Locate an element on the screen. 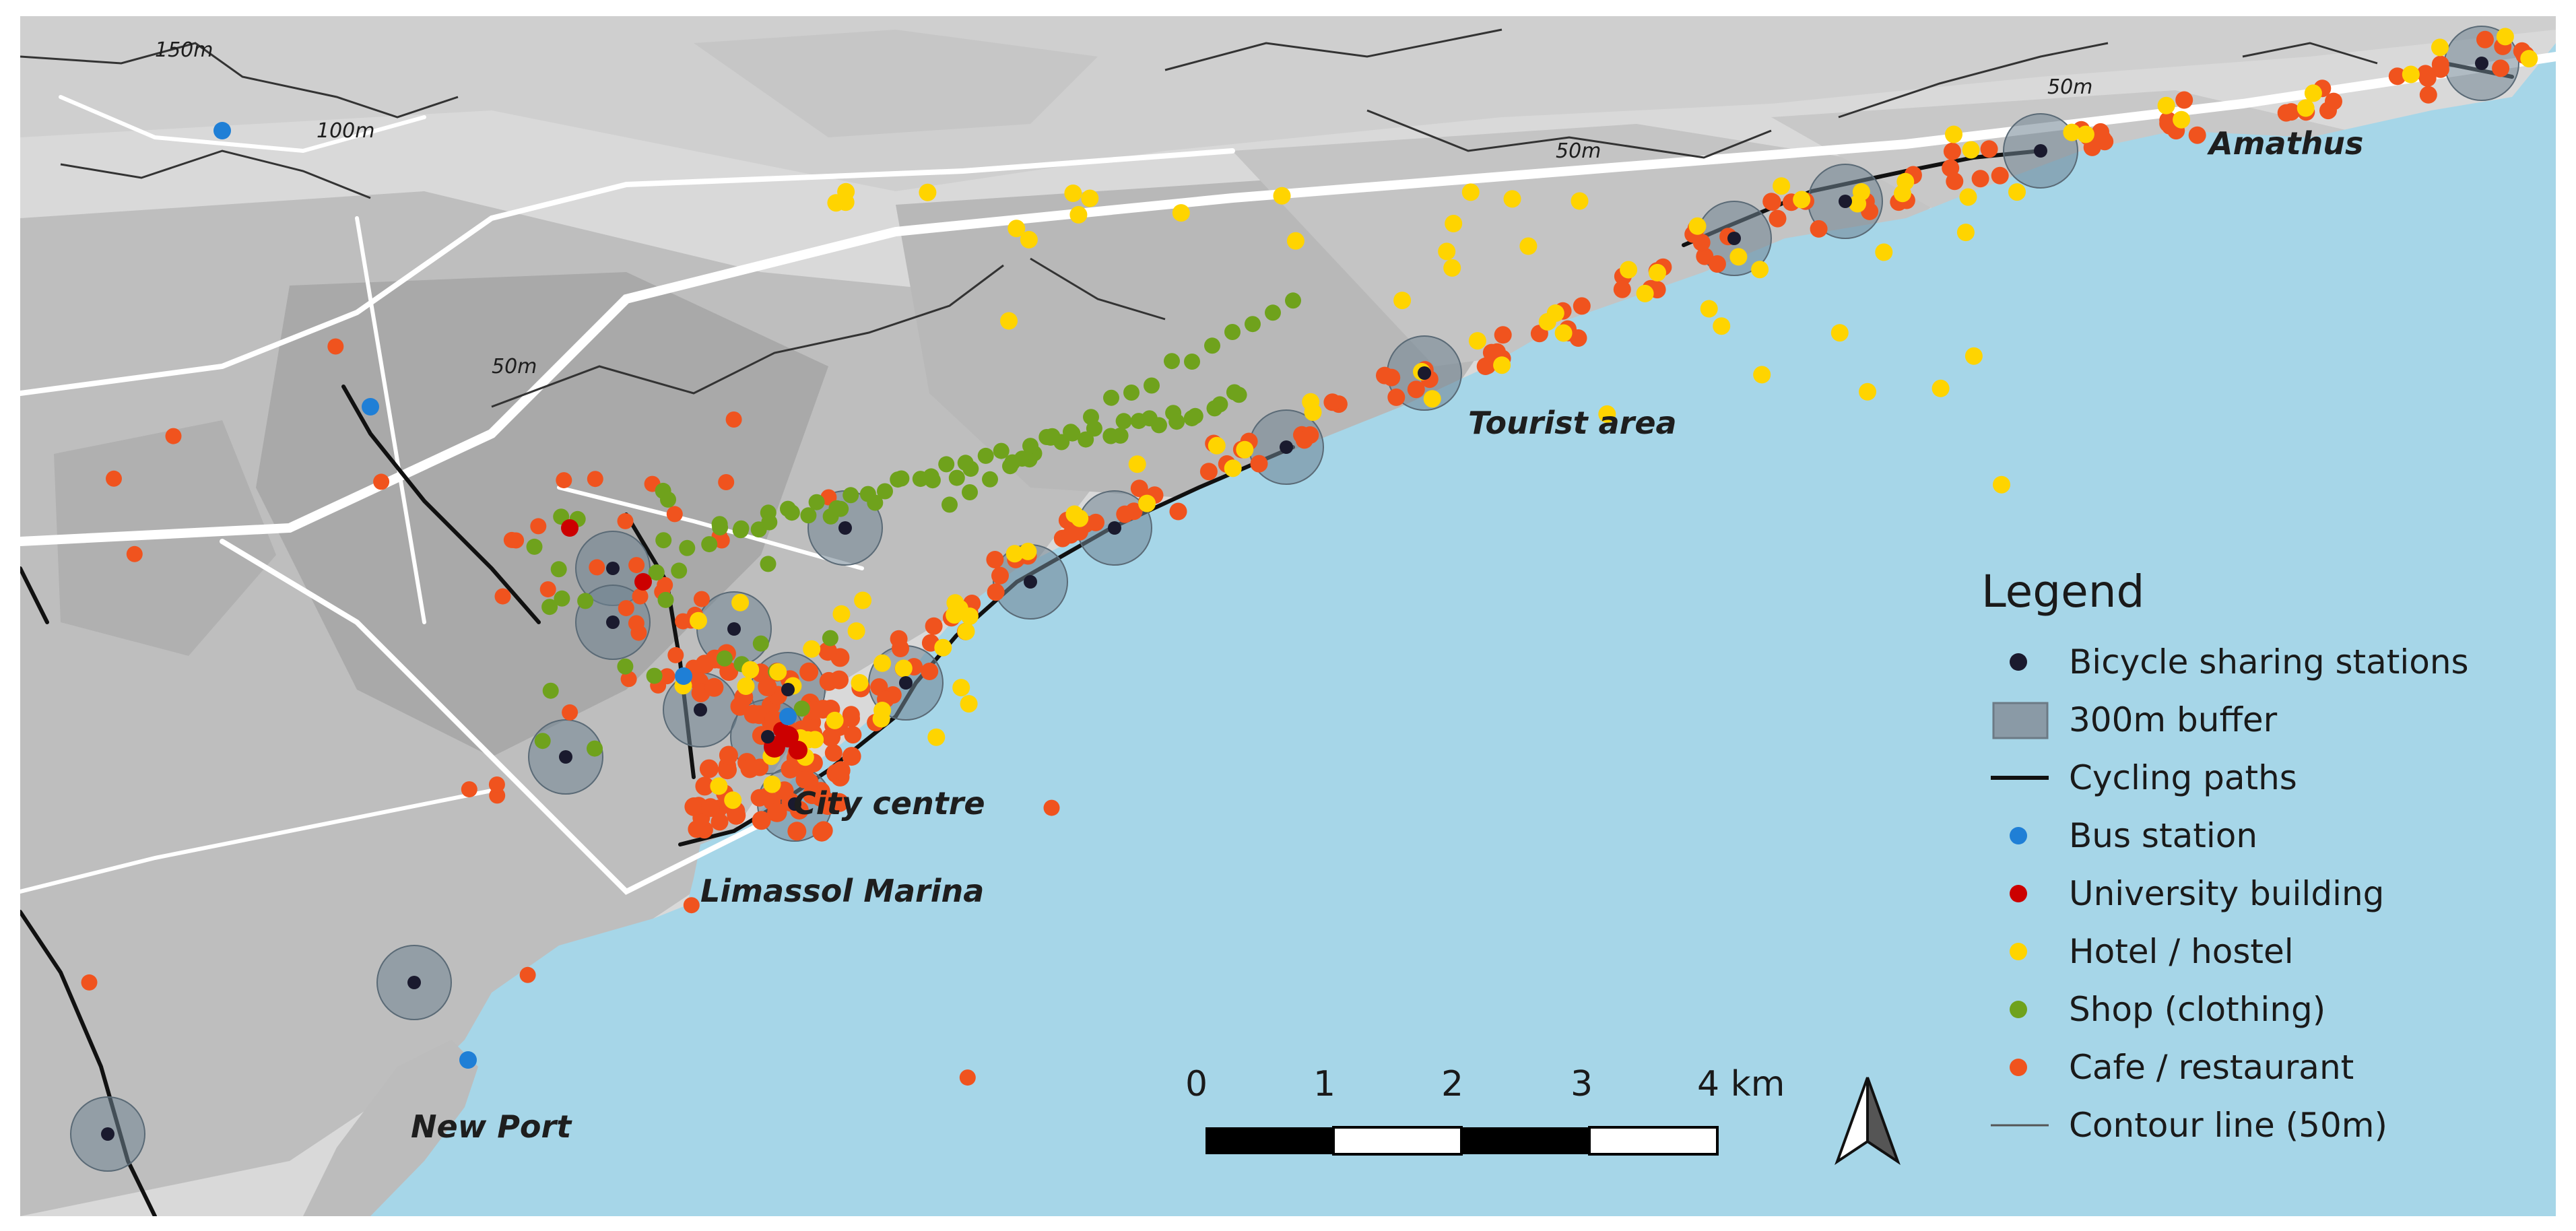  legend-label: Hotel / hostel is located at coordinates (2181, 952).